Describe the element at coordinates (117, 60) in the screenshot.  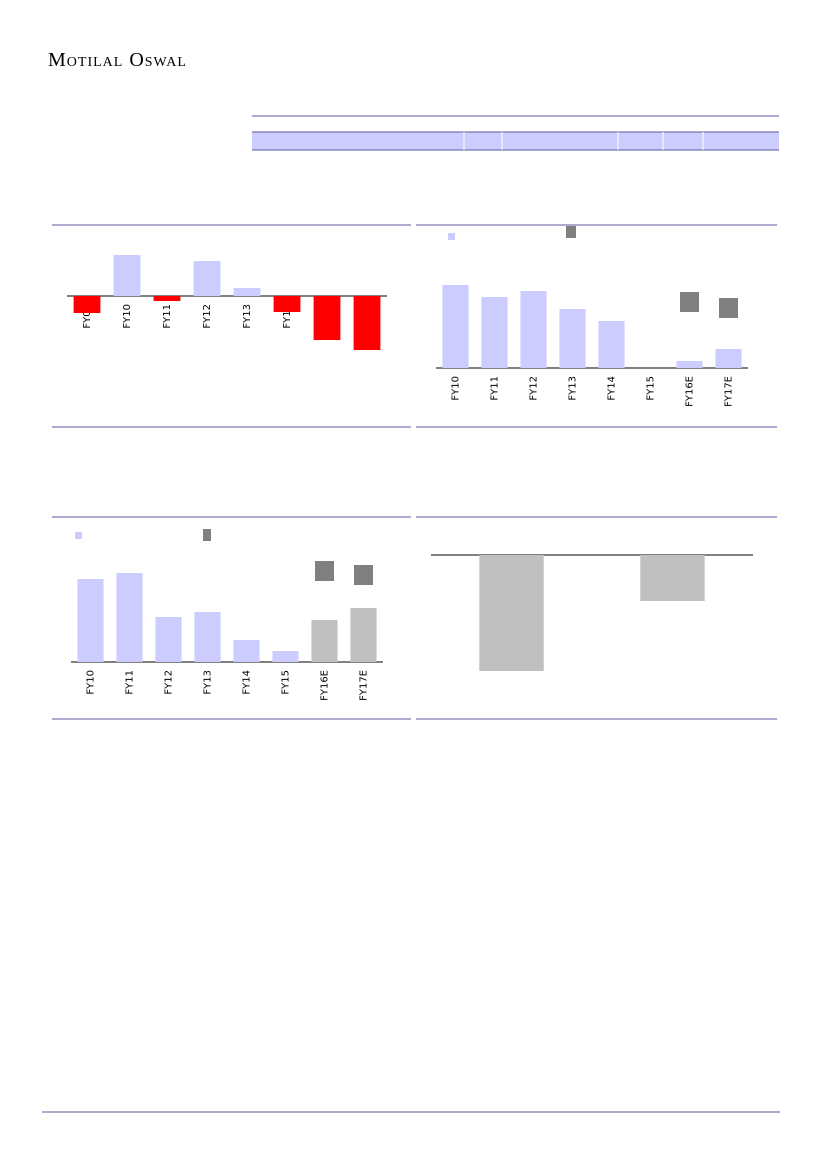
I see `logo: Motilal Oswal` at that location.